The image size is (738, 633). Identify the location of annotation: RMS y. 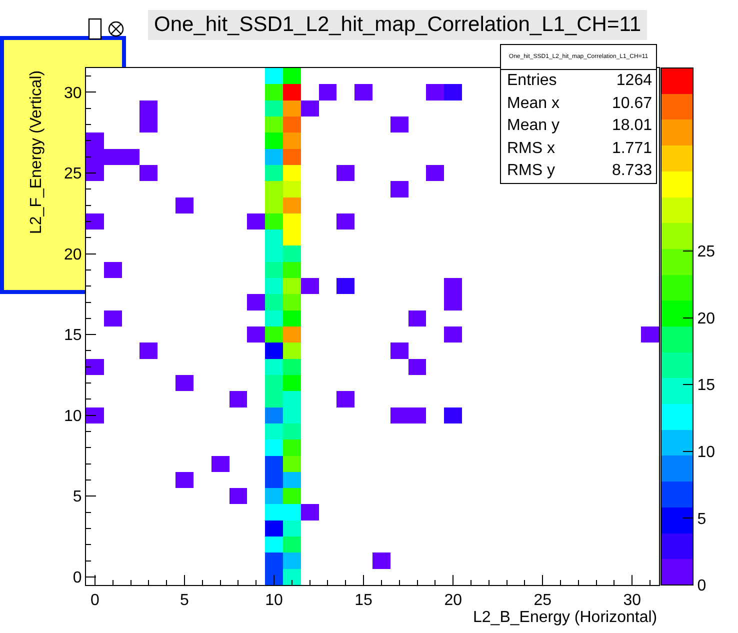
(531, 171).